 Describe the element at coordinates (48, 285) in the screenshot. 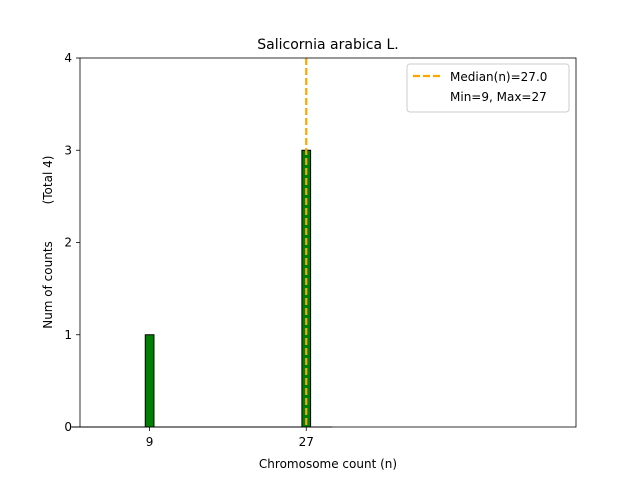

I see `y-axis-label: Num of counts` at that location.